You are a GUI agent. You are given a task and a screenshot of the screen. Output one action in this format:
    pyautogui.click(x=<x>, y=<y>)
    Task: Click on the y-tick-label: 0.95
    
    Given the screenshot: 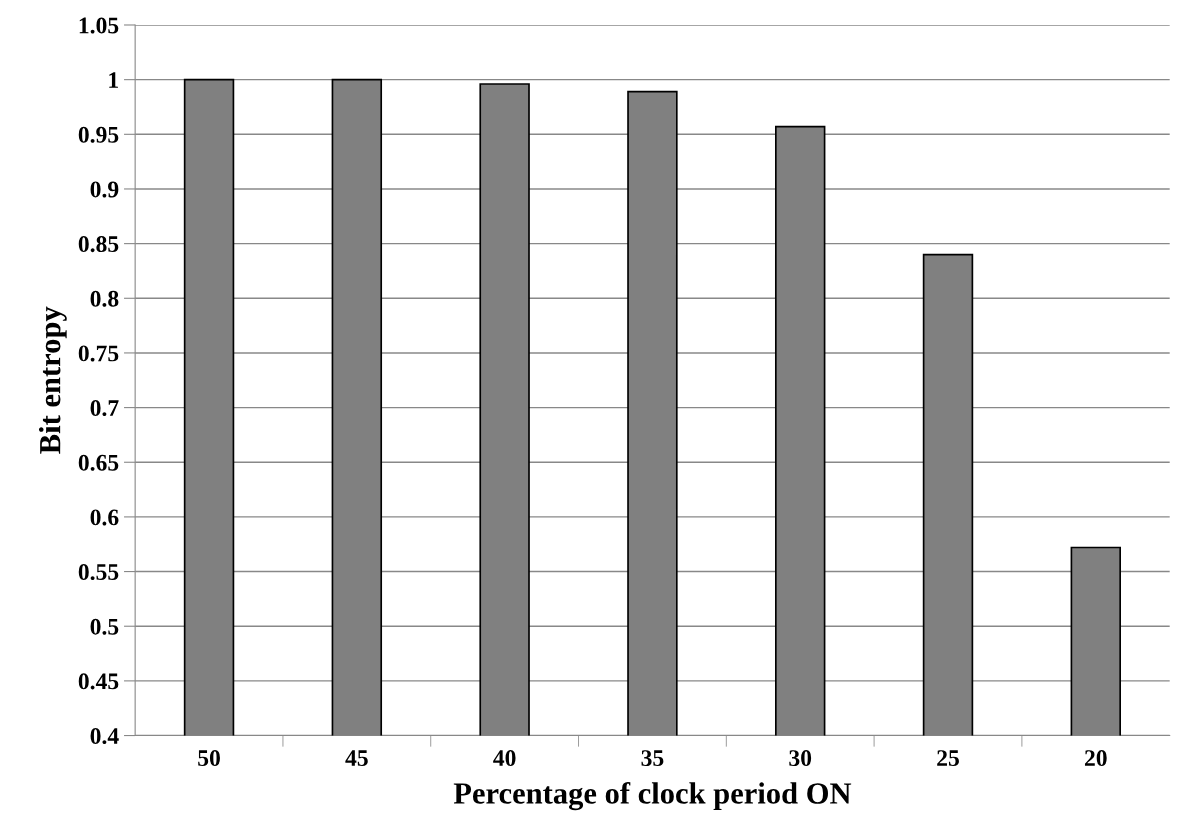 What is the action you would take?
    pyautogui.click(x=98, y=134)
    